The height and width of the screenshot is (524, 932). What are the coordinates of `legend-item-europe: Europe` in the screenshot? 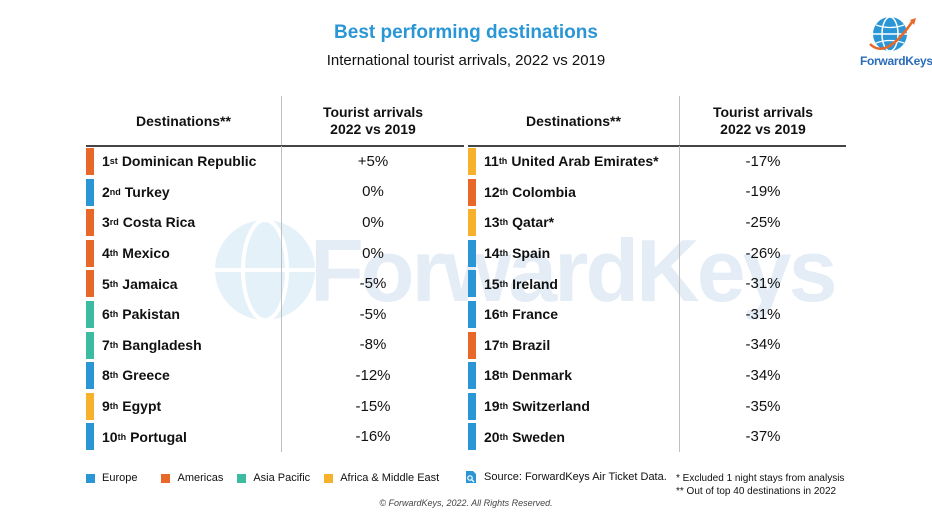 It's located at (111, 478).